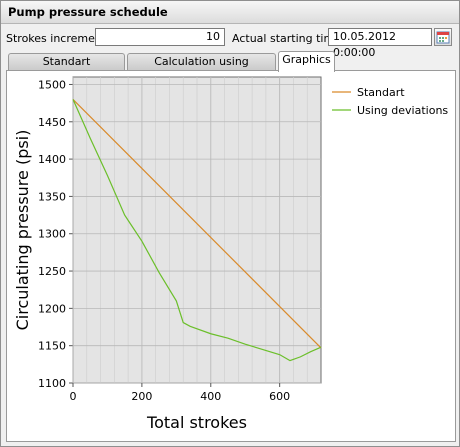 This screenshot has height=447, width=460. What do you see at coordinates (52, 84) in the screenshot?
I see `y-tick-label: 1500` at bounding box center [52, 84].